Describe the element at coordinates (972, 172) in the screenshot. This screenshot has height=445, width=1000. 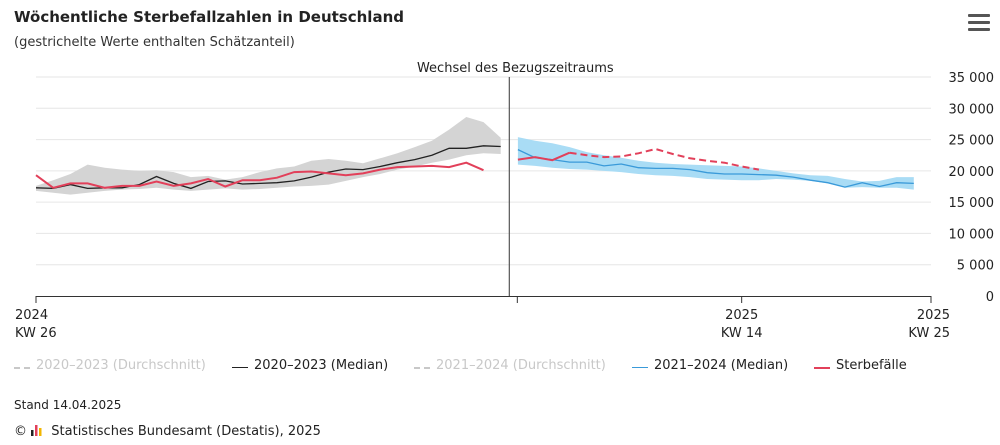
I see `y-tick-label: 20 000` at that location.